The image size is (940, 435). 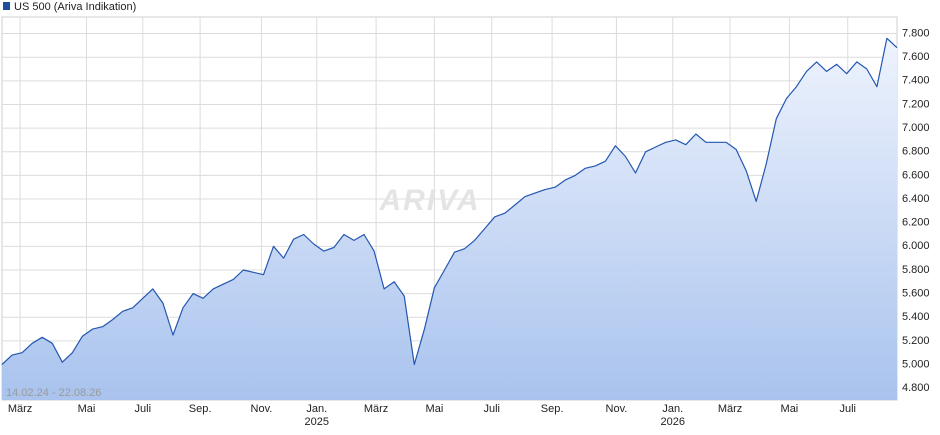 What do you see at coordinates (916, 128) in the screenshot?
I see `y-tick-label: 7.000` at bounding box center [916, 128].